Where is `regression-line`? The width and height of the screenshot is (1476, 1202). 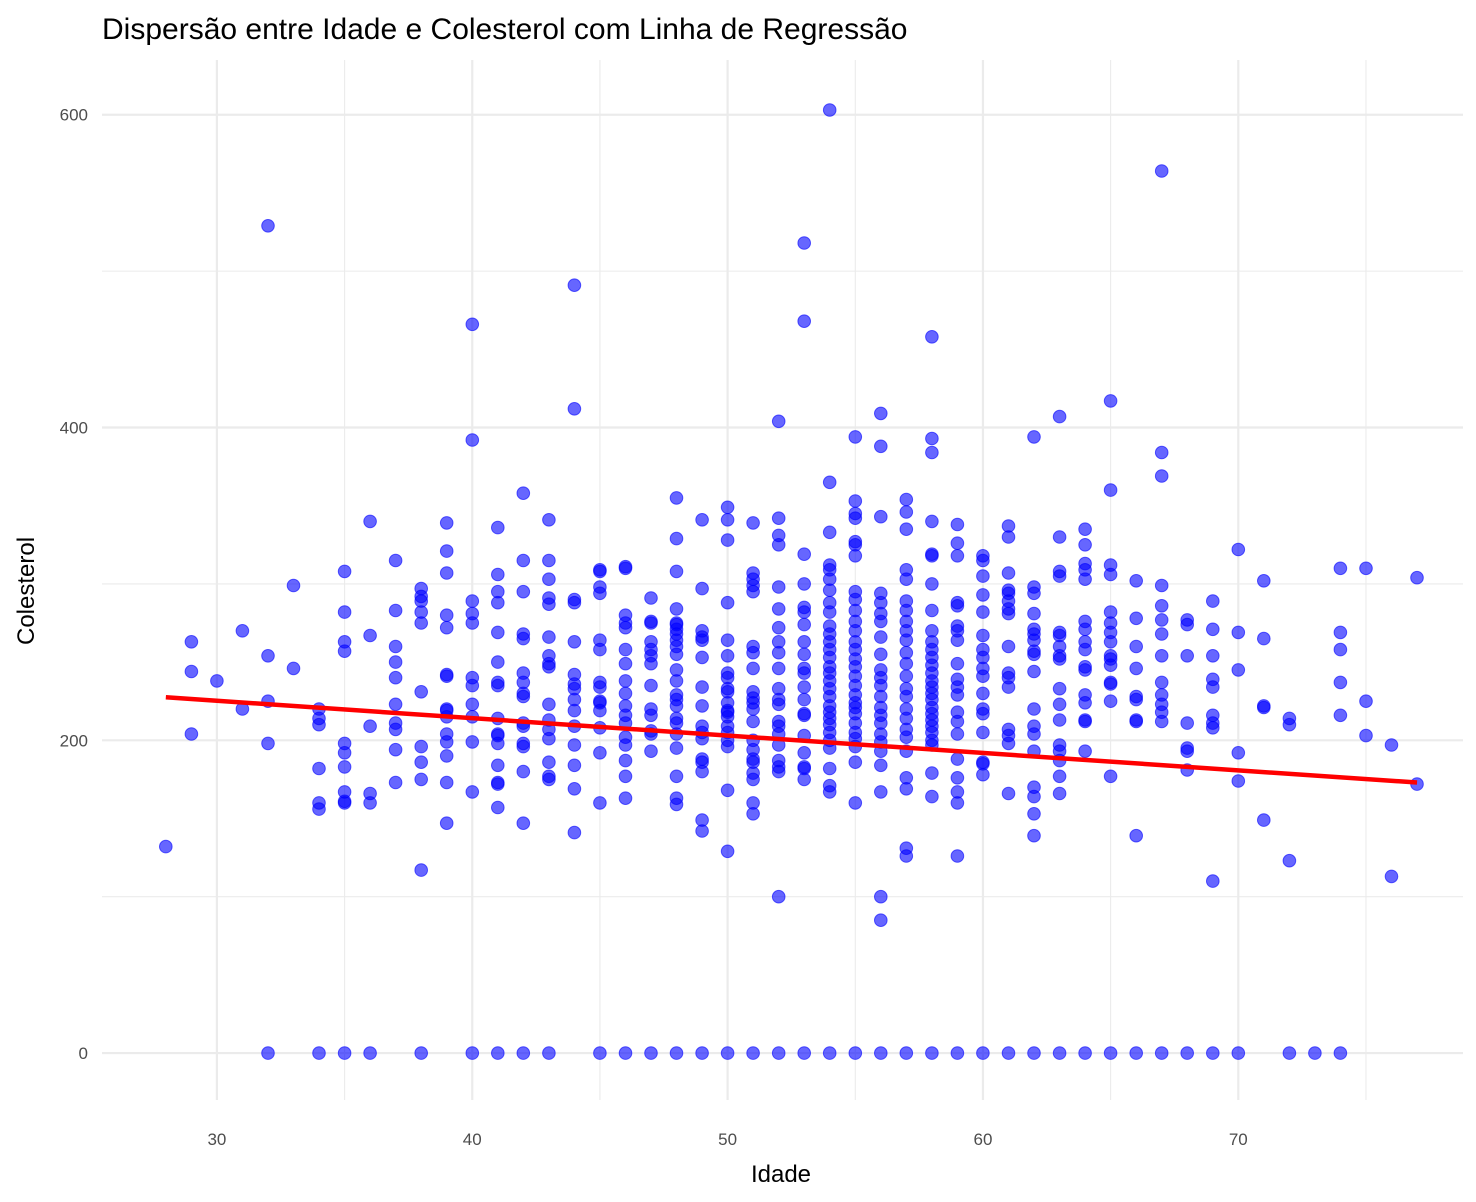
regression-line is located at coordinates (791, 740).